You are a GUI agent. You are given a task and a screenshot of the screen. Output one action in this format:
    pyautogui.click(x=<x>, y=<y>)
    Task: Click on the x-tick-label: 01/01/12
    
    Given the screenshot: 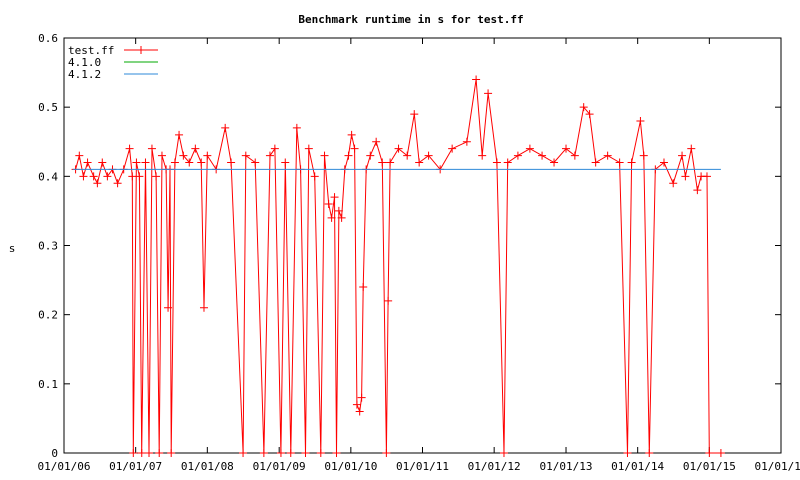 What is the action you would take?
    pyautogui.click(x=494, y=466)
    